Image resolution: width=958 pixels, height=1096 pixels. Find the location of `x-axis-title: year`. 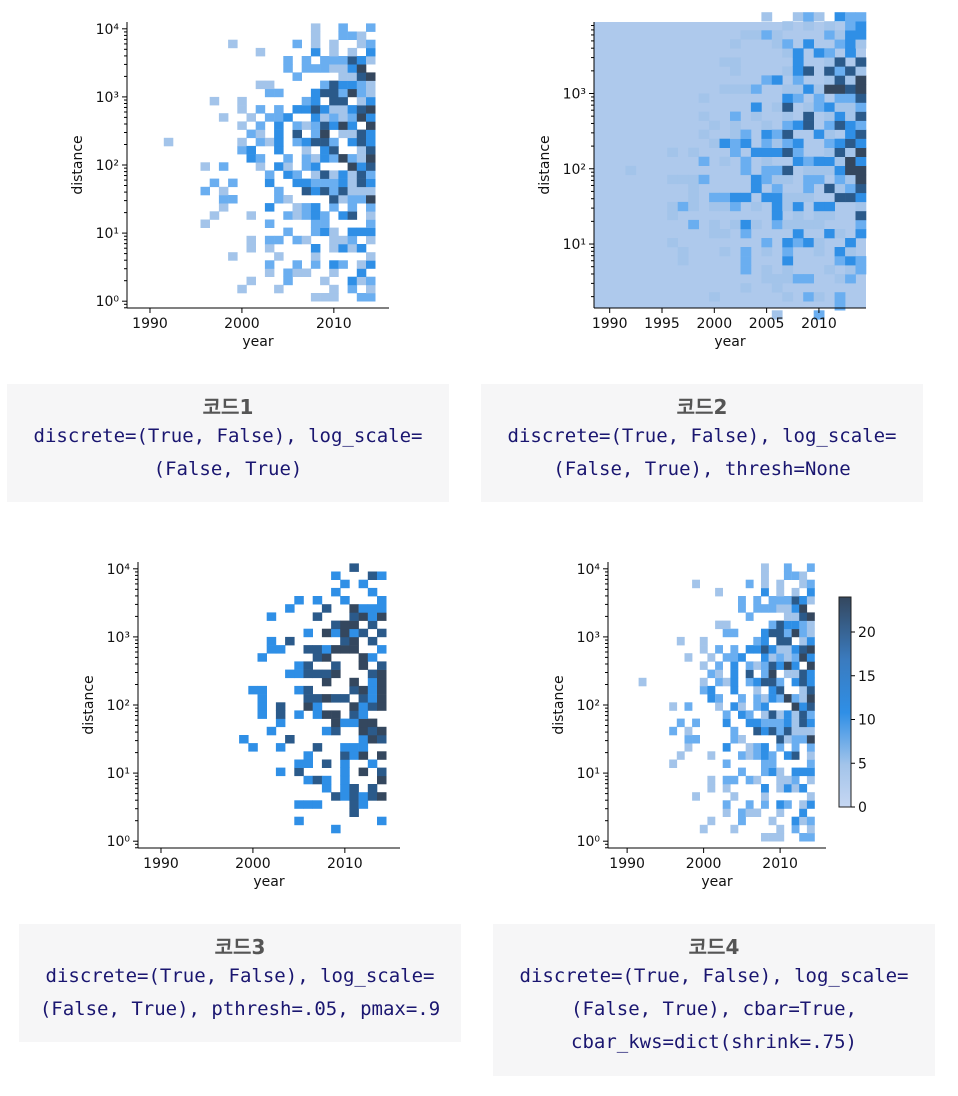

x-axis-title: year is located at coordinates (257, 342).